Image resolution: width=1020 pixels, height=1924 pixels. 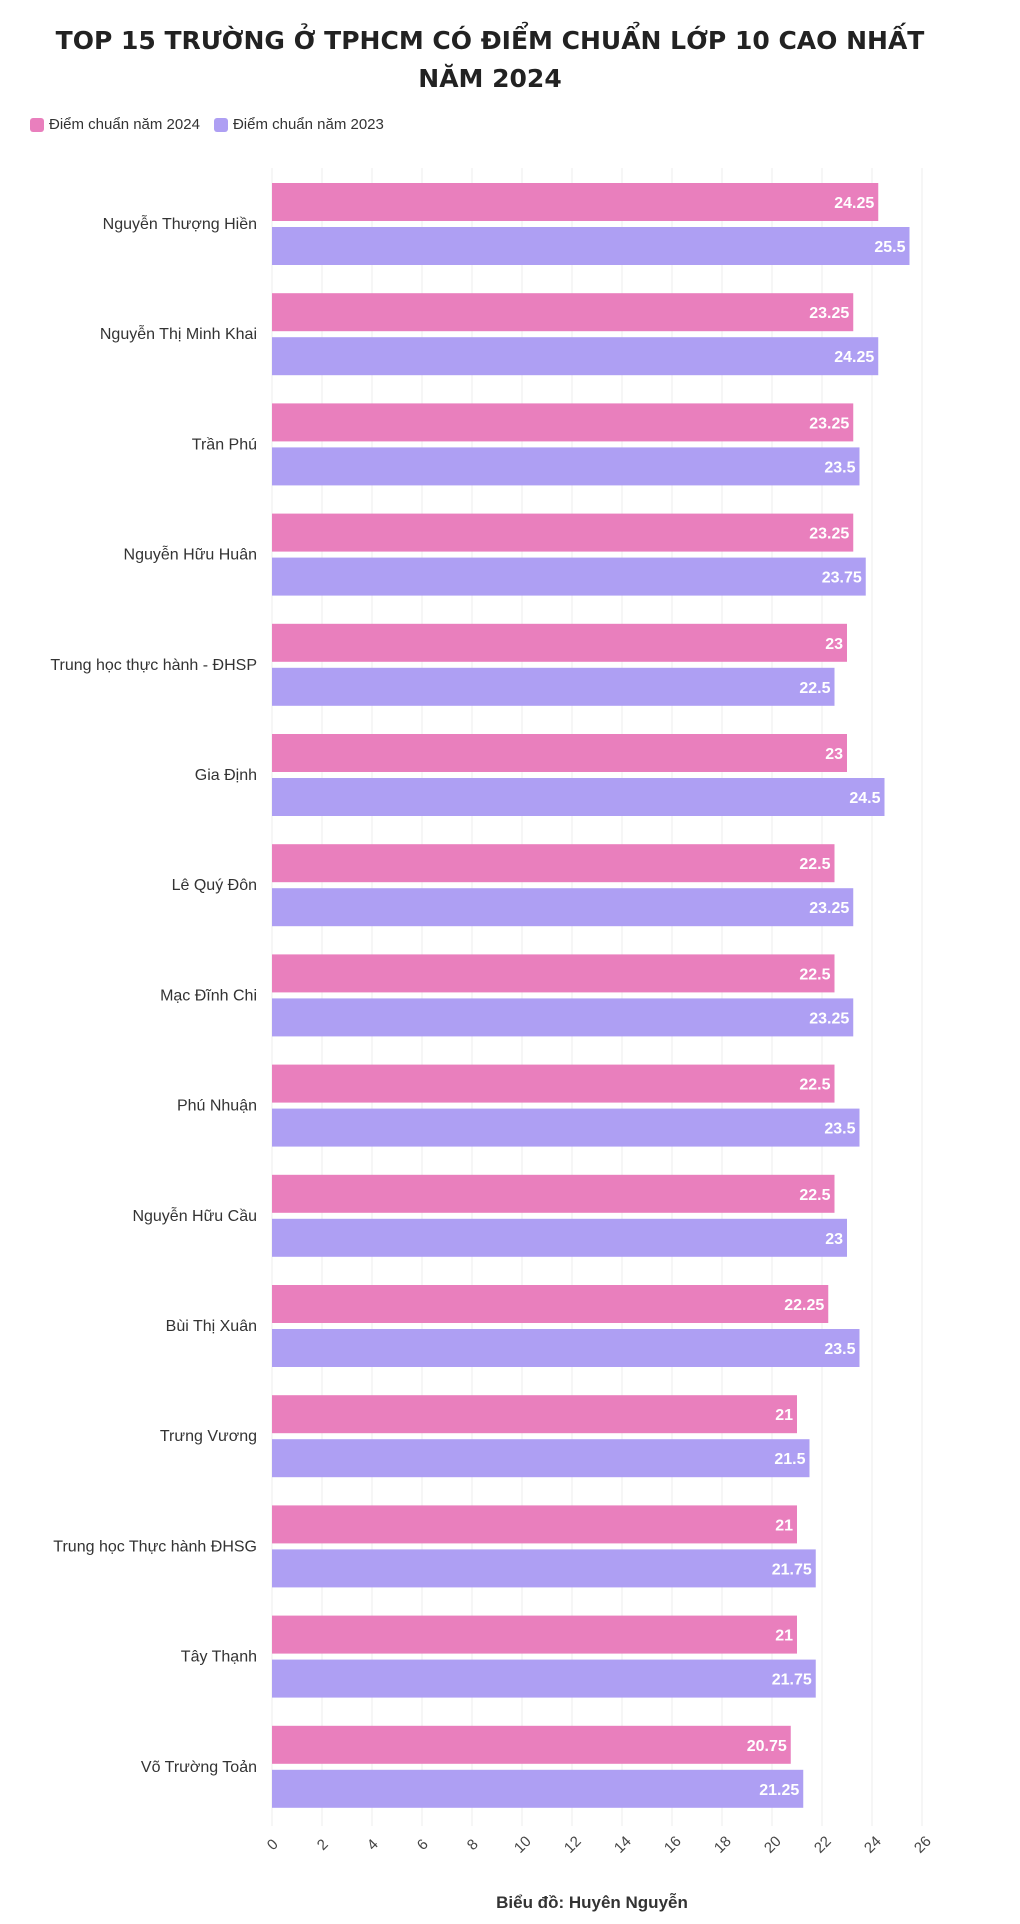 I want to click on data-label: 20.75, so click(x=767, y=1746).